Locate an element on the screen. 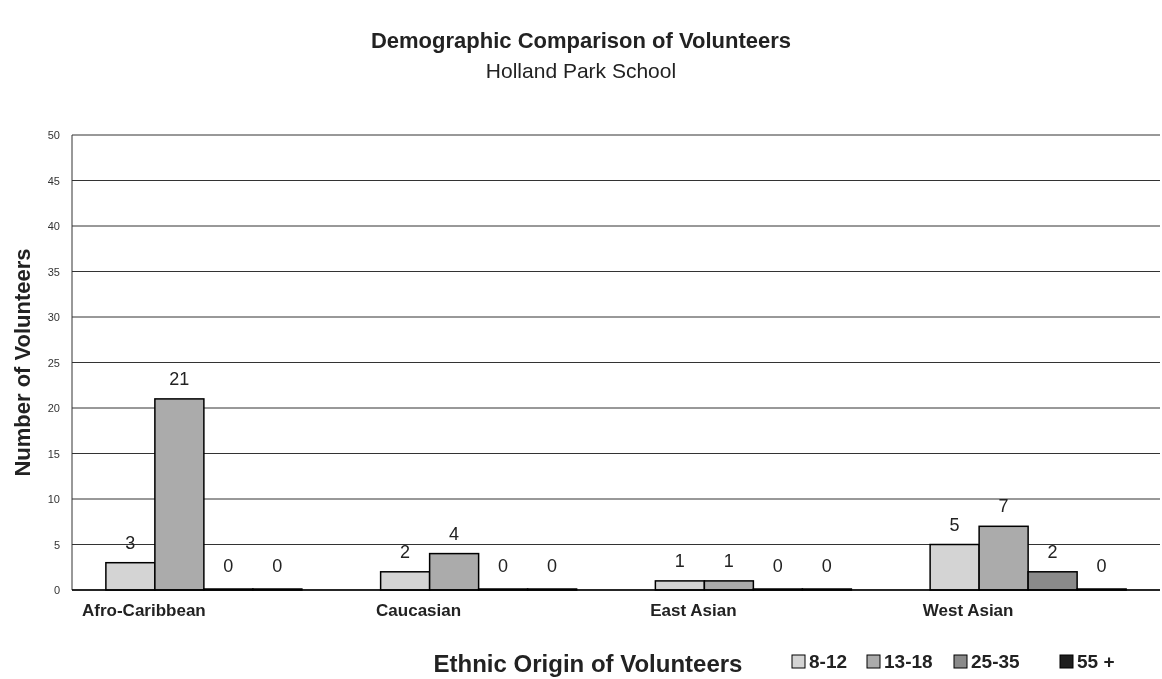 This screenshot has height=679, width=1162. y-tick-label: 5 is located at coordinates (56, 544).